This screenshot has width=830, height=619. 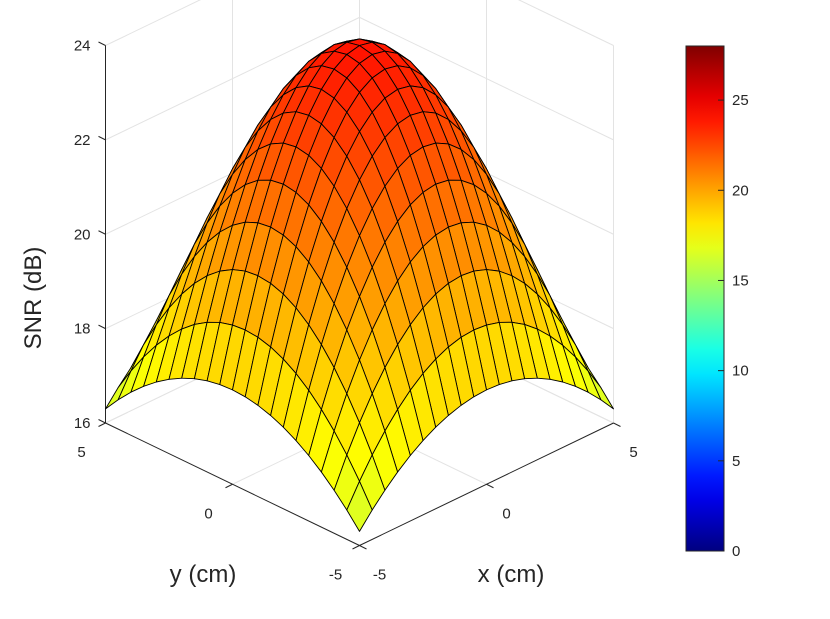 I want to click on y-tick-label: 5, so click(x=81, y=452).